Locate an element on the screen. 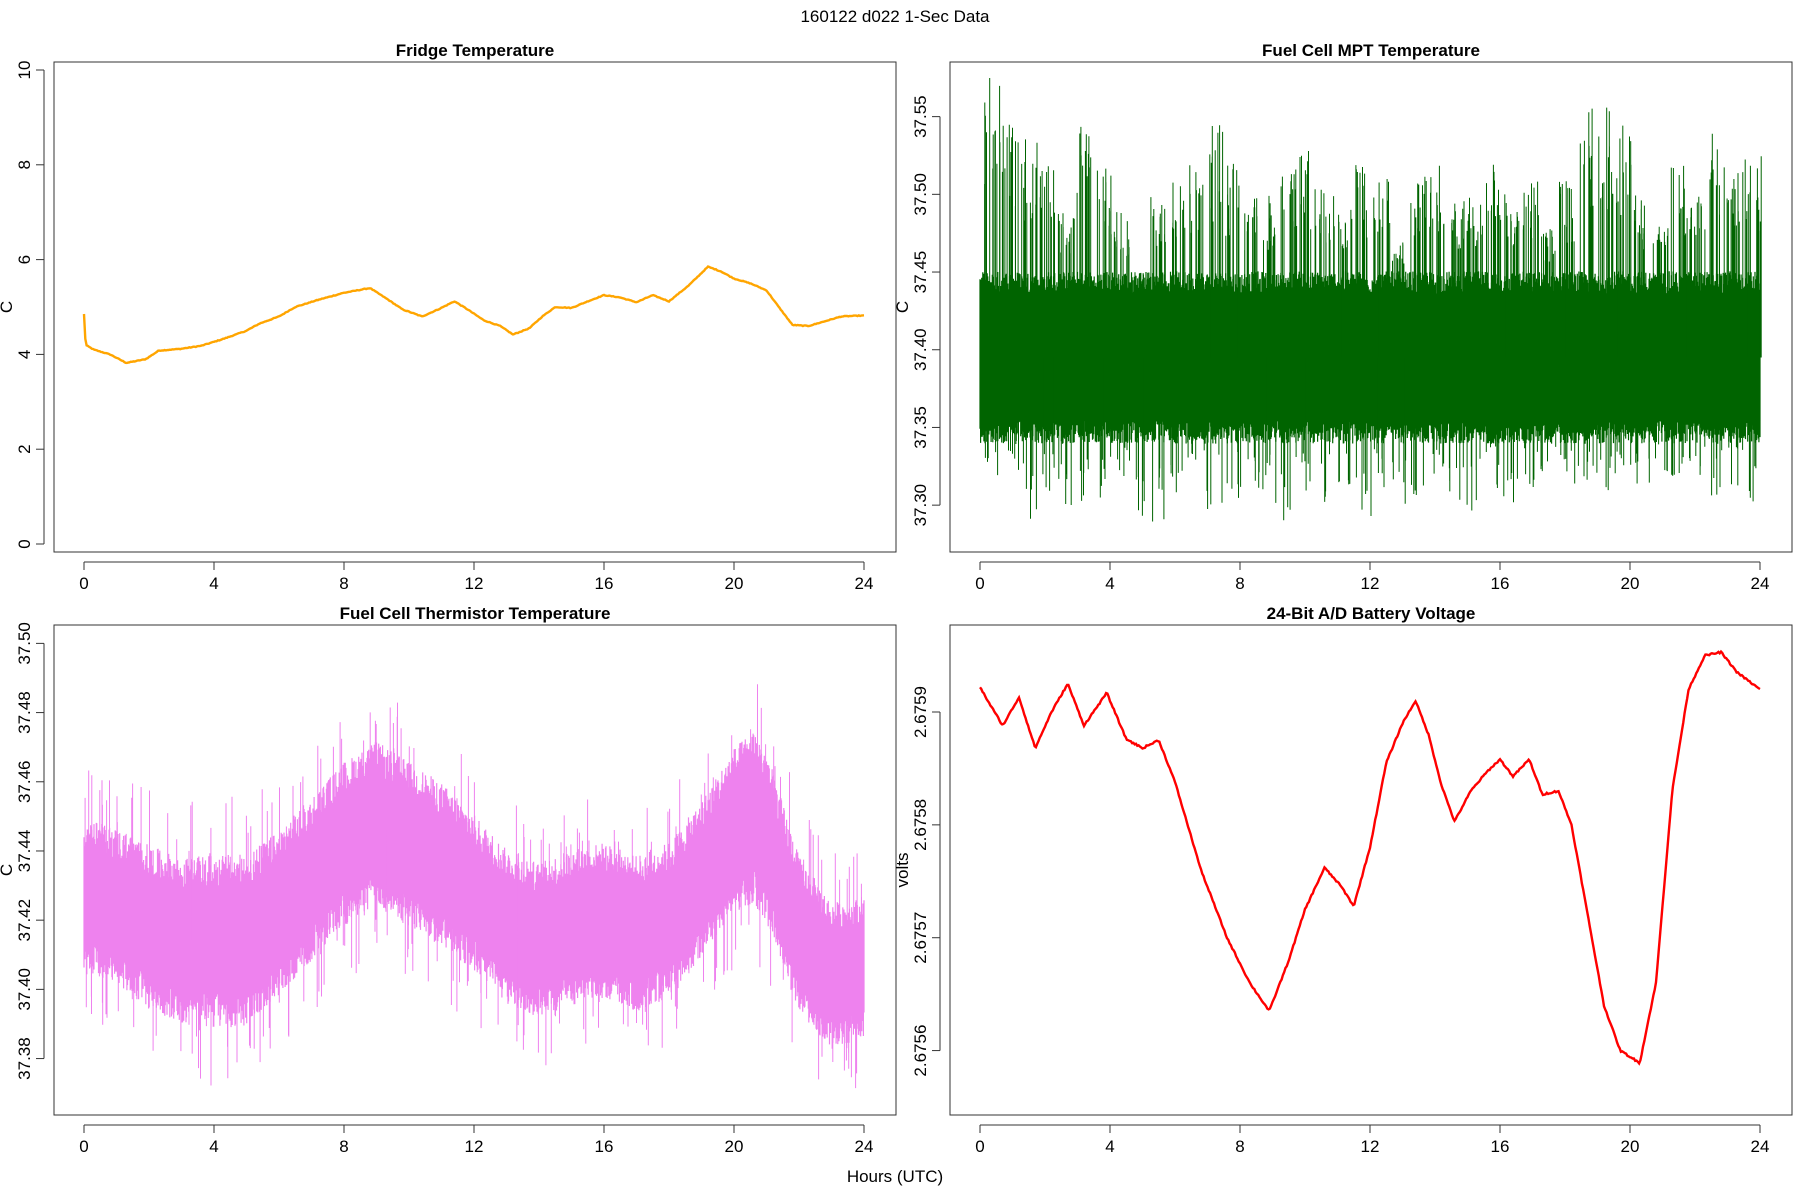  figure-title: 160122 d022 1-Sec Data is located at coordinates (895, 16).